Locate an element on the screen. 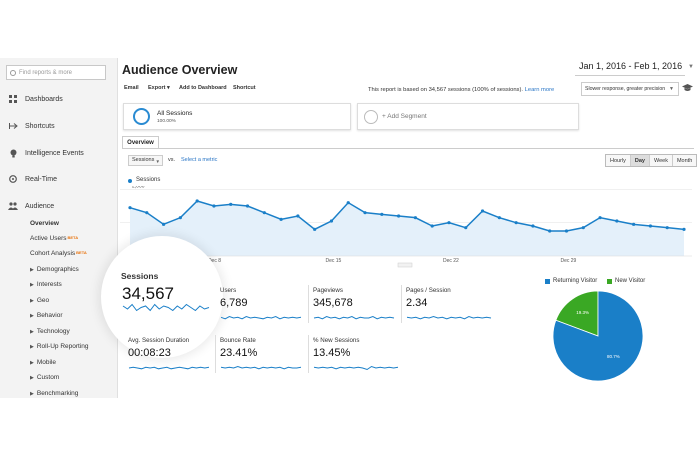  sidebar-item-dashboards: Dashboards is located at coordinates (35, 99).